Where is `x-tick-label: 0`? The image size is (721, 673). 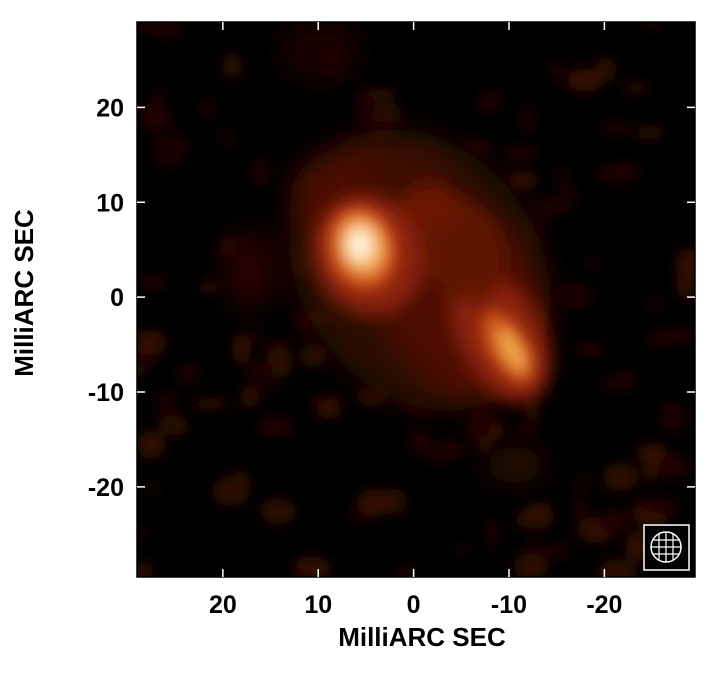 x-tick-label: 0 is located at coordinates (414, 605).